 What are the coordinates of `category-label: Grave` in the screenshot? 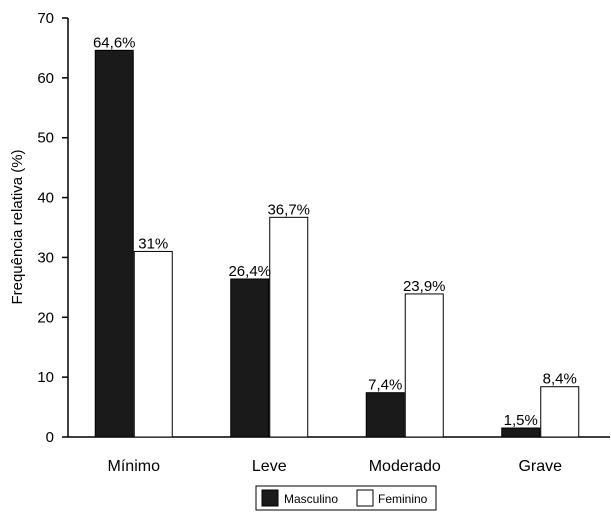 It's located at (540, 466).